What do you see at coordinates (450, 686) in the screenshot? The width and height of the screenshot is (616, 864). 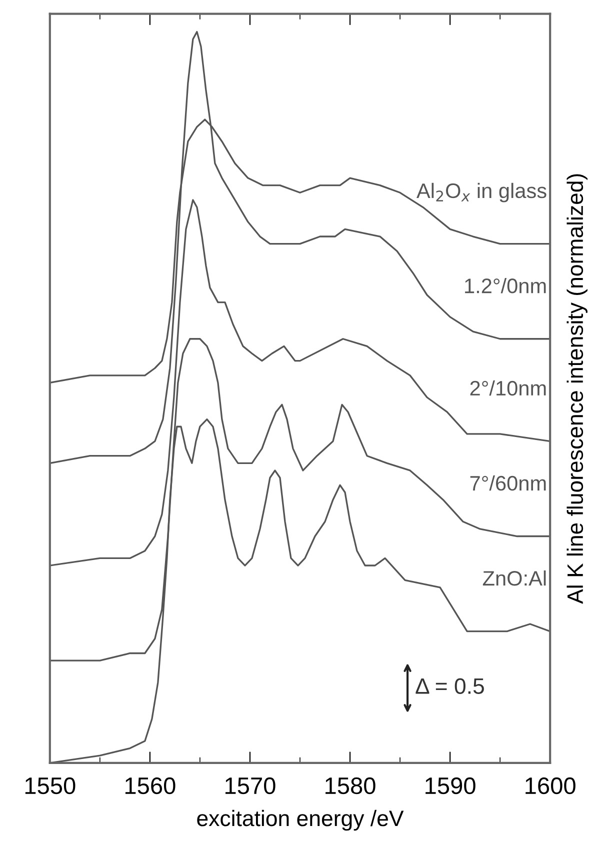 I see `annotation: Δ = 0.5` at bounding box center [450, 686].